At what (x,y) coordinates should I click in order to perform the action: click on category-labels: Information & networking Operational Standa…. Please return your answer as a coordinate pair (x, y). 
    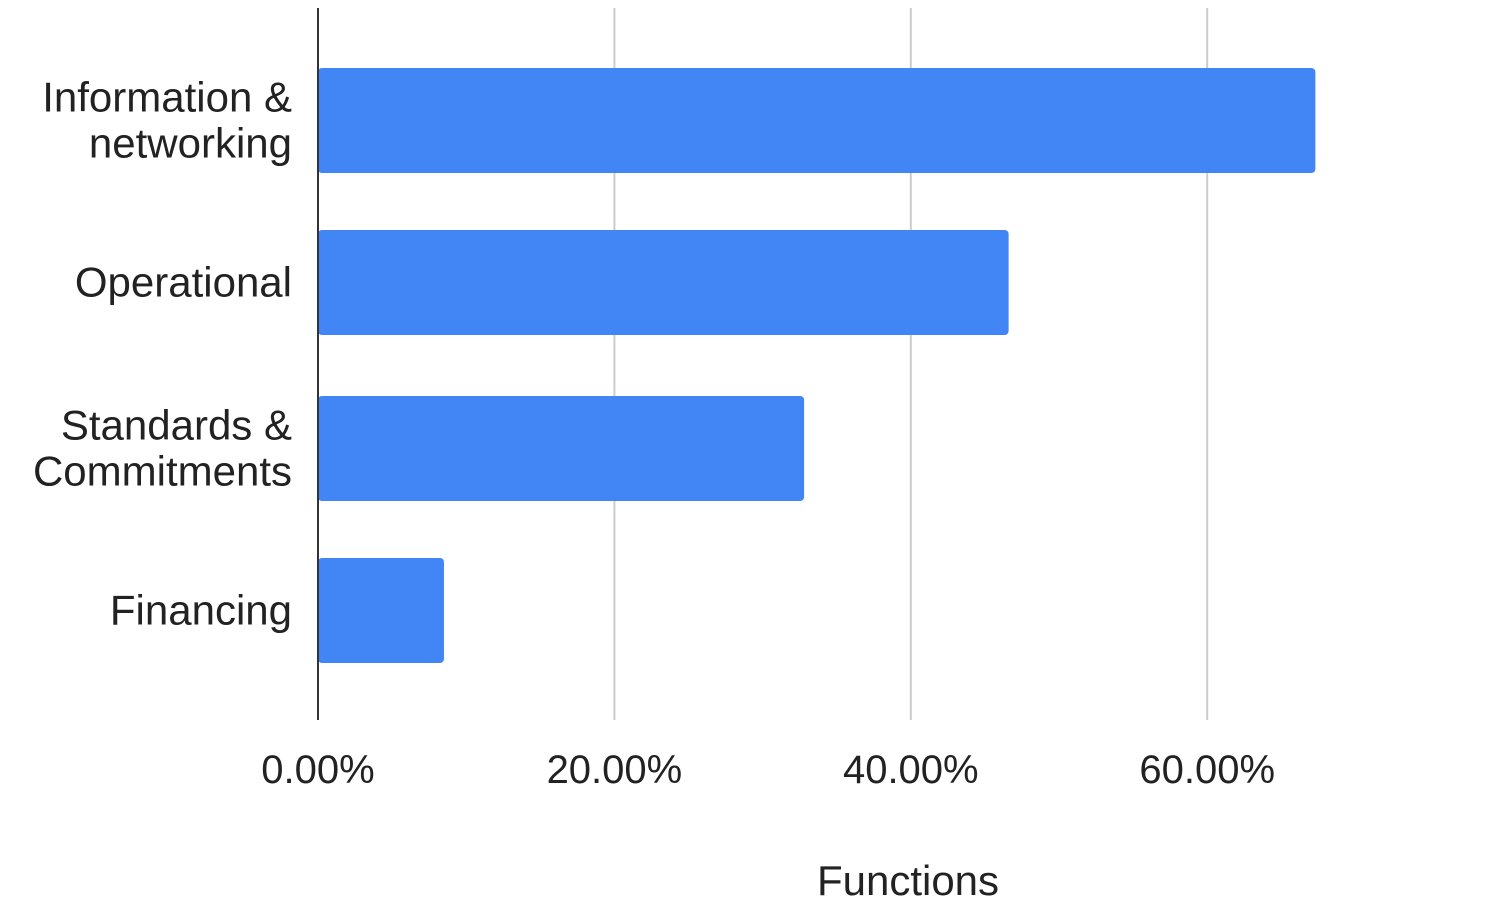
    Looking at the image, I should click on (162, 354).